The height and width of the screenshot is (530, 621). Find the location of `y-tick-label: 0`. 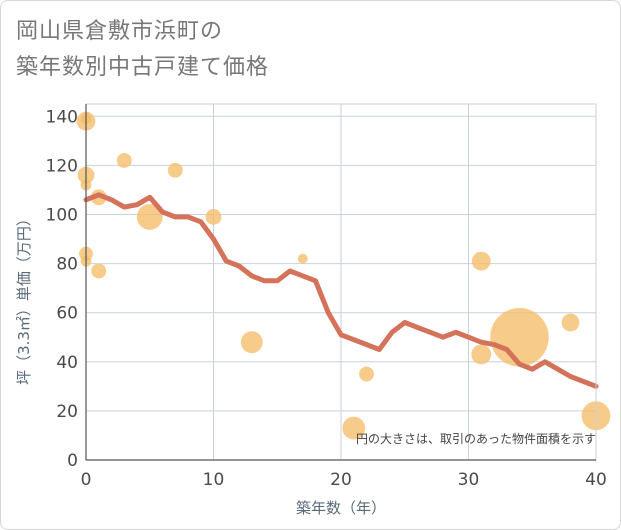

y-tick-label: 0 is located at coordinates (72, 461).